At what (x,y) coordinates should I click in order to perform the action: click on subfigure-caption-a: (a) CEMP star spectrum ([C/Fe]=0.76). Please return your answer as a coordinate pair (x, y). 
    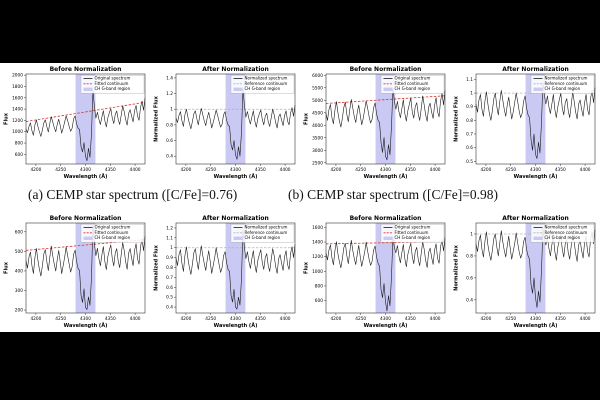
    Looking at the image, I should click on (133, 194).